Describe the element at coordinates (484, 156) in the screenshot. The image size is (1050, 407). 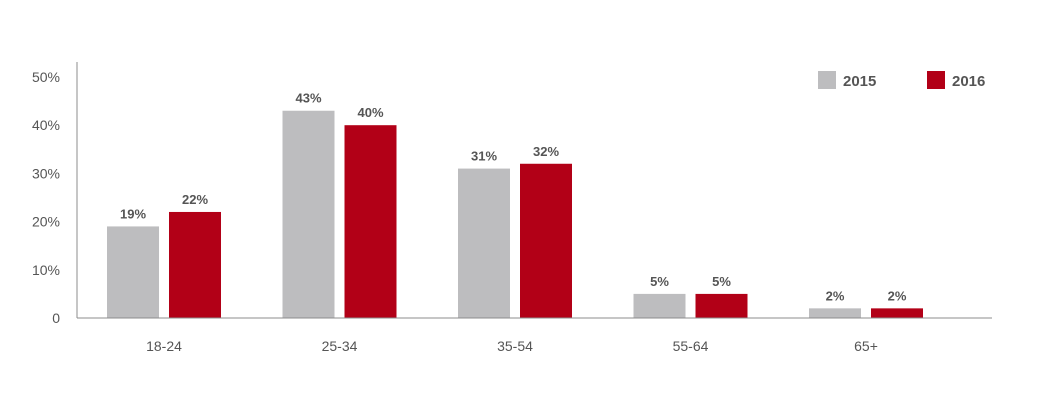
I see `data-label: 31%` at that location.